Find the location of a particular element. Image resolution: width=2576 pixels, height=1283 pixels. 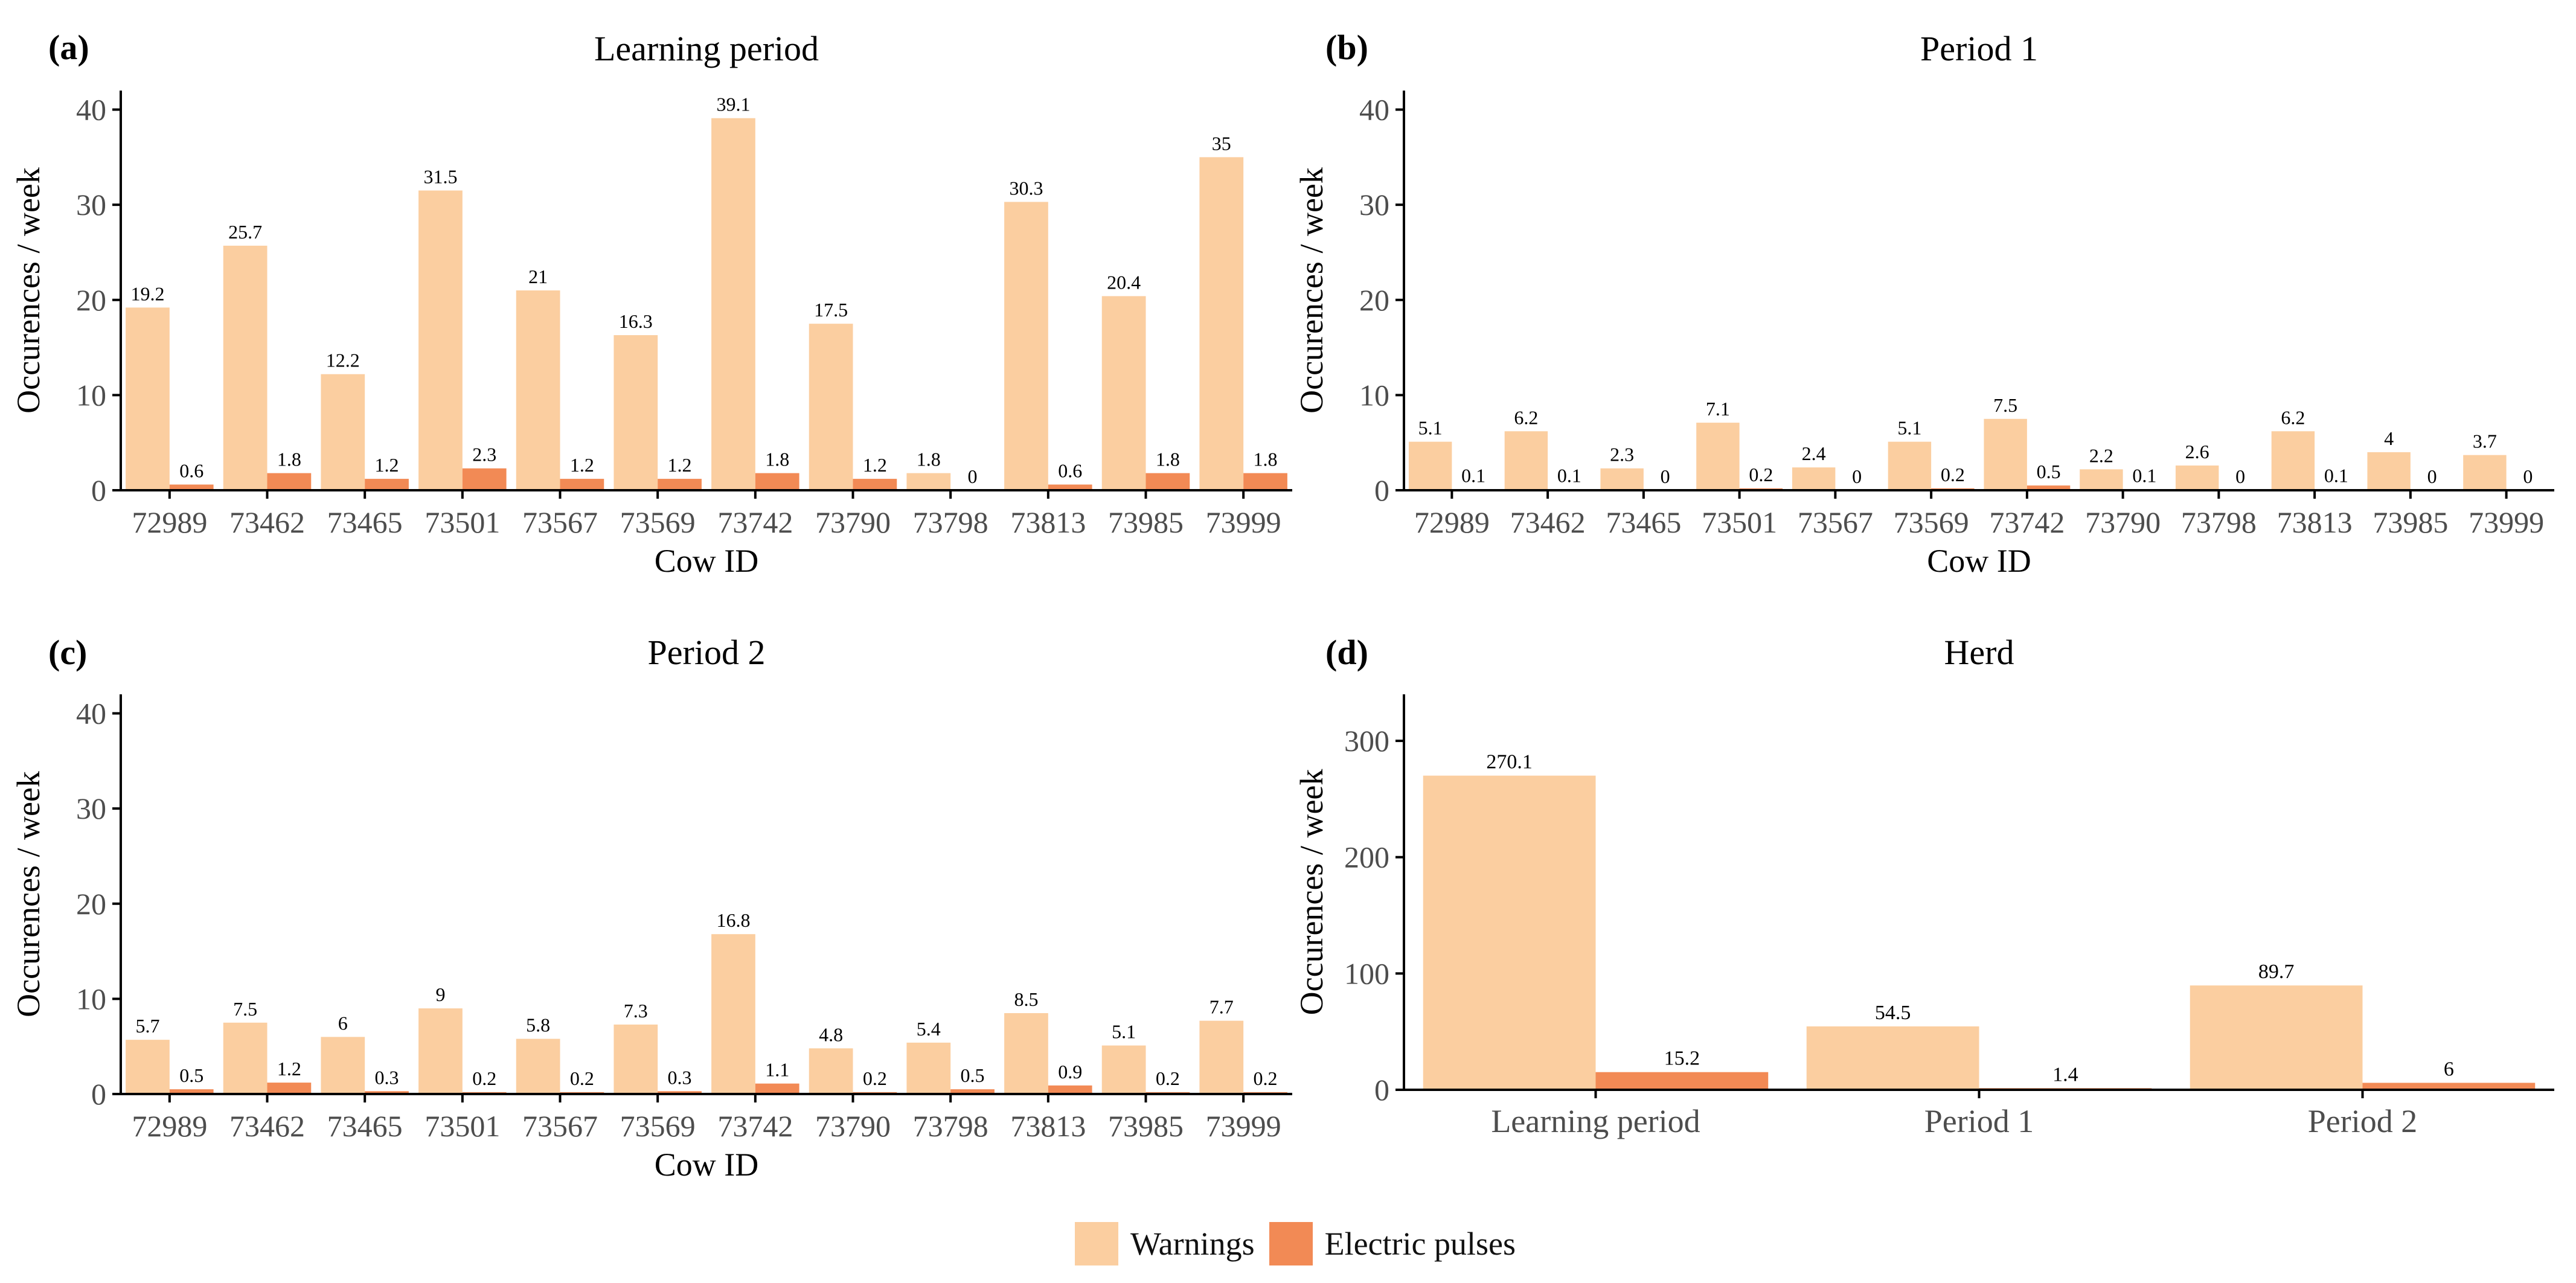

data-label: 7.3 is located at coordinates (636, 1011).